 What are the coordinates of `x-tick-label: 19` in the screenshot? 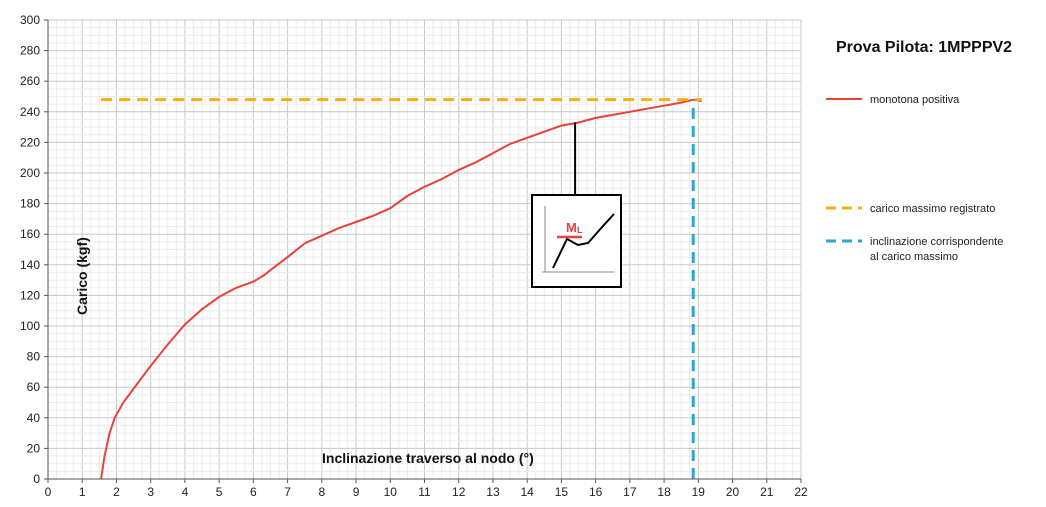 It's located at (699, 492).